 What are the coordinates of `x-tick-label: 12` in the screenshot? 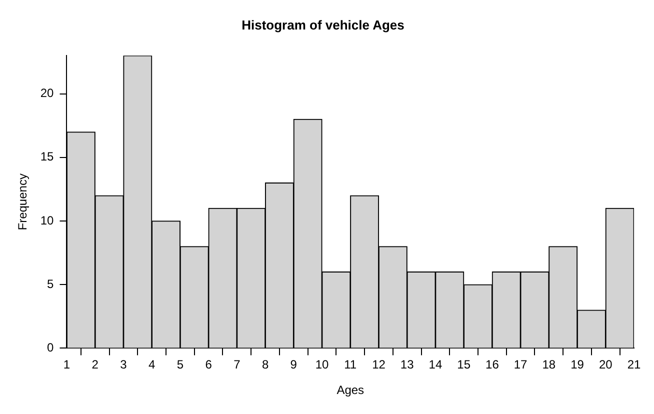 It's located at (379, 365).